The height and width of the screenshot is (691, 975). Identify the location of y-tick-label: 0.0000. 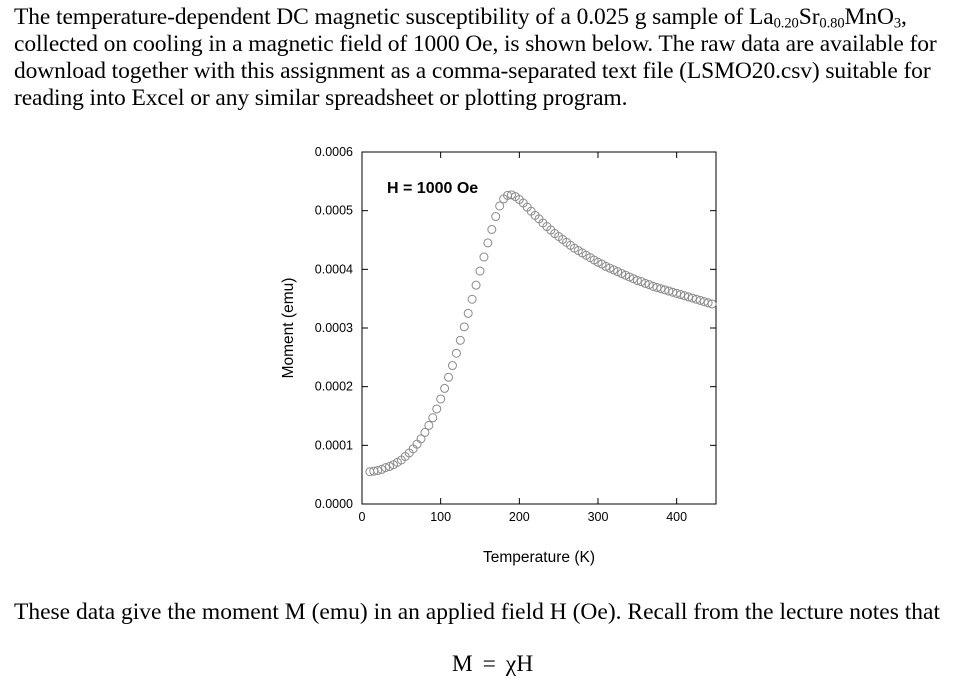
(334, 504).